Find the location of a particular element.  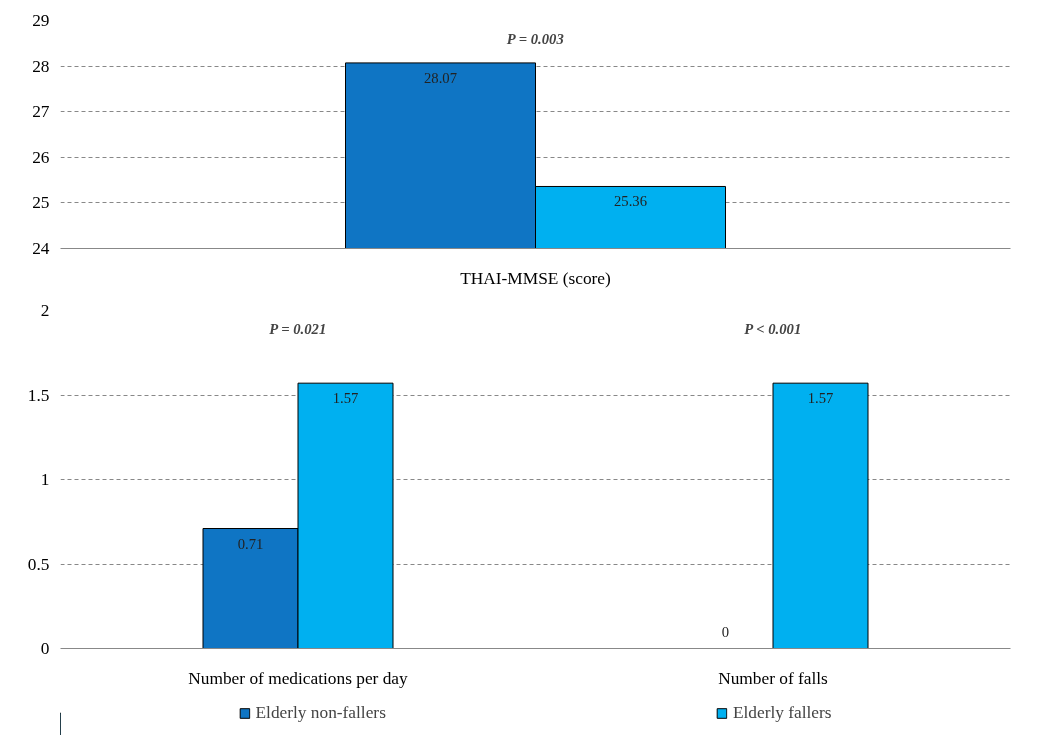

x-tick-label: Number of medications per day is located at coordinates (298, 678).